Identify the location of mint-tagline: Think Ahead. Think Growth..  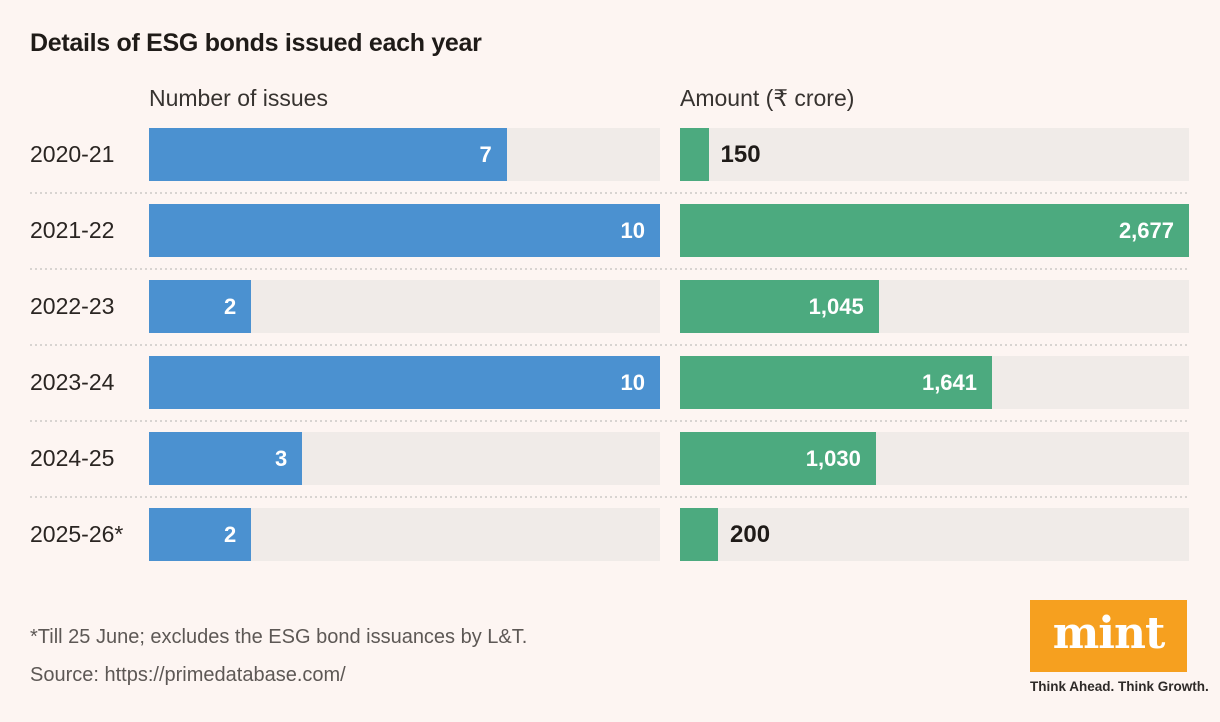
(1119, 686).